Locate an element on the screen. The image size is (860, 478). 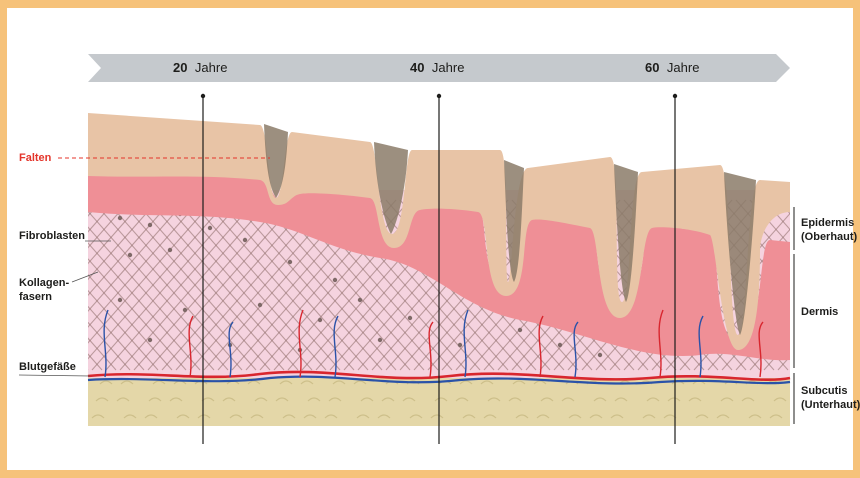
vessel-blue-main is located at coordinates (439, 380).